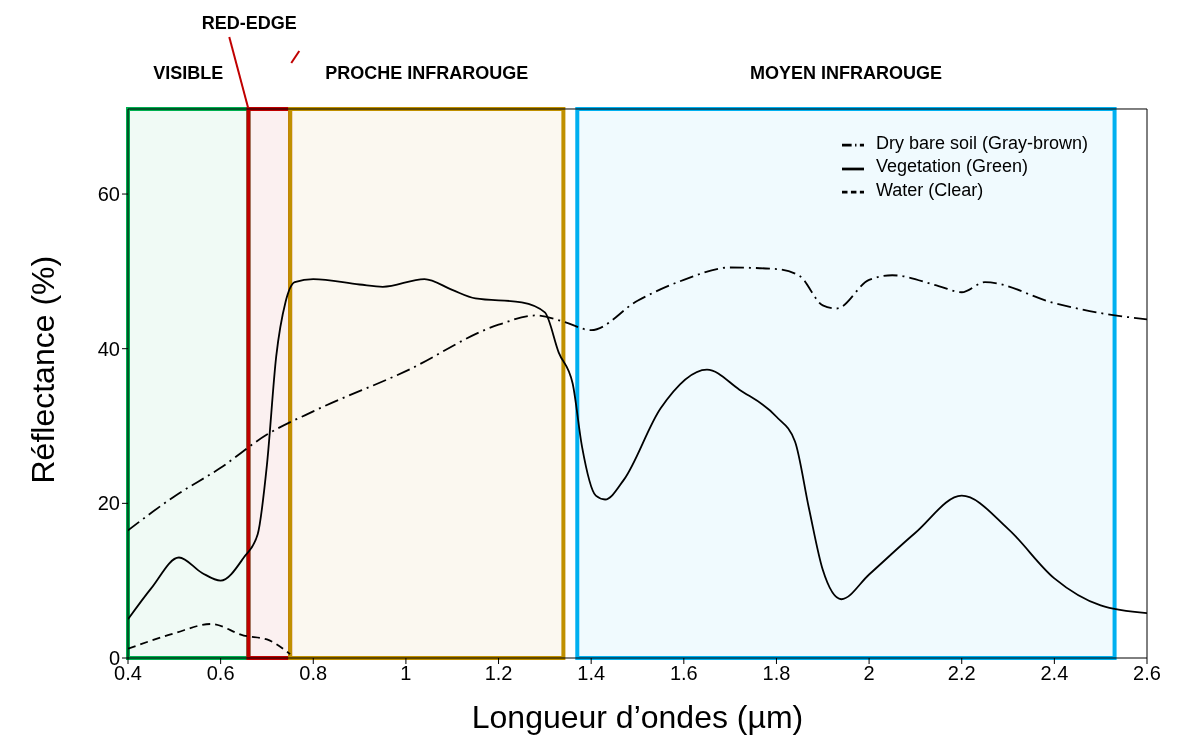 The height and width of the screenshot is (756, 1180). Describe the element at coordinates (108, 503) in the screenshot. I see `y-tick-label: 20` at that location.